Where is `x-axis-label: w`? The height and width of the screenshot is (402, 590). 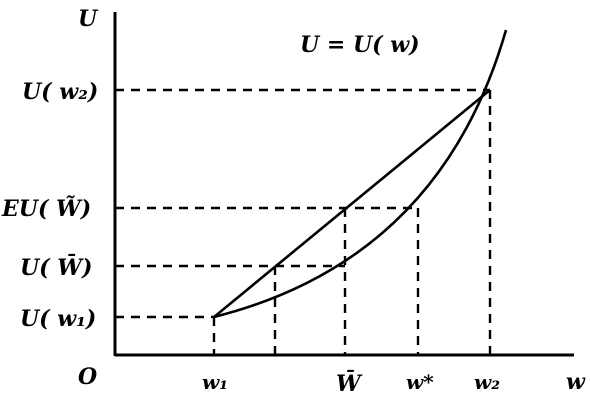
x-axis-label: w is located at coordinates (576, 382).